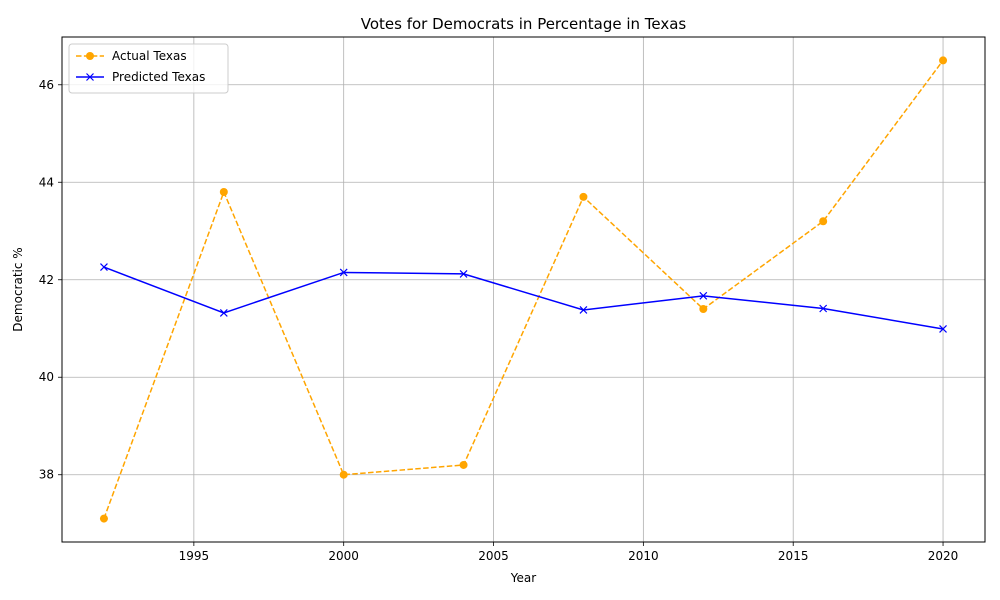  I want to click on legend-label-actual-texas: Actual Texas, so click(149, 56).